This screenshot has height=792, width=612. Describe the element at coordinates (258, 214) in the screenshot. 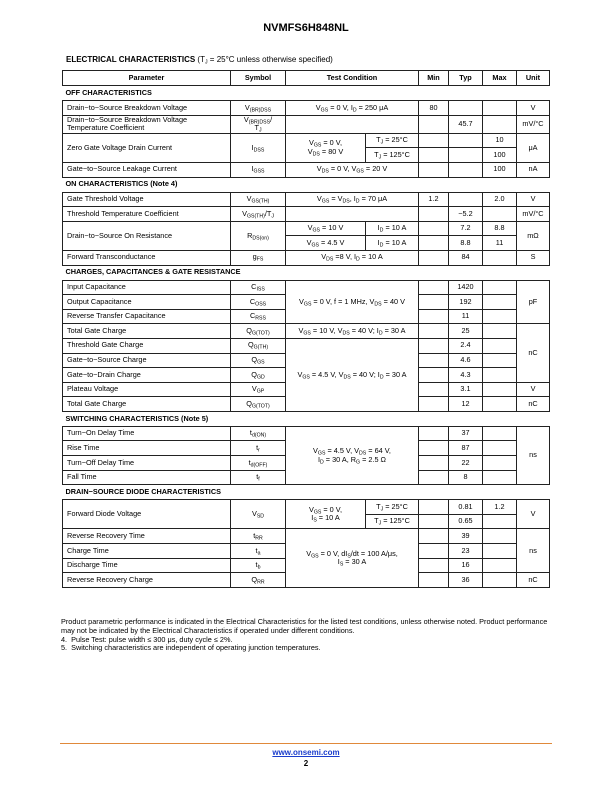

I see `symbol: VGS(TH)/TJ` at that location.